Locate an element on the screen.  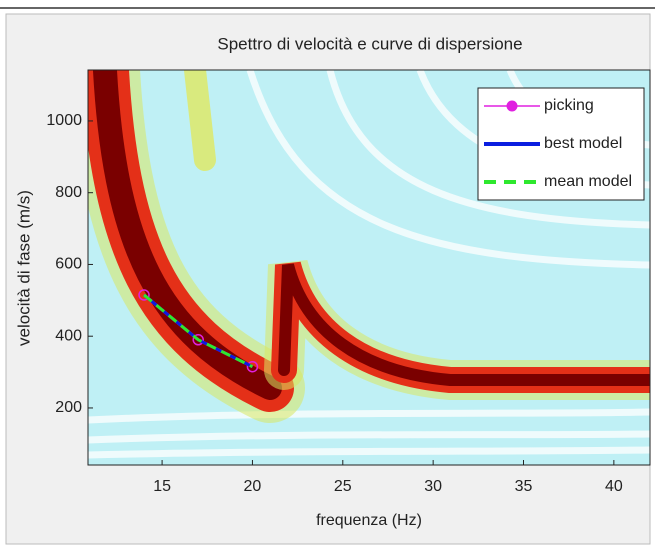
y-tick-label: 600 is located at coordinates (68, 264).